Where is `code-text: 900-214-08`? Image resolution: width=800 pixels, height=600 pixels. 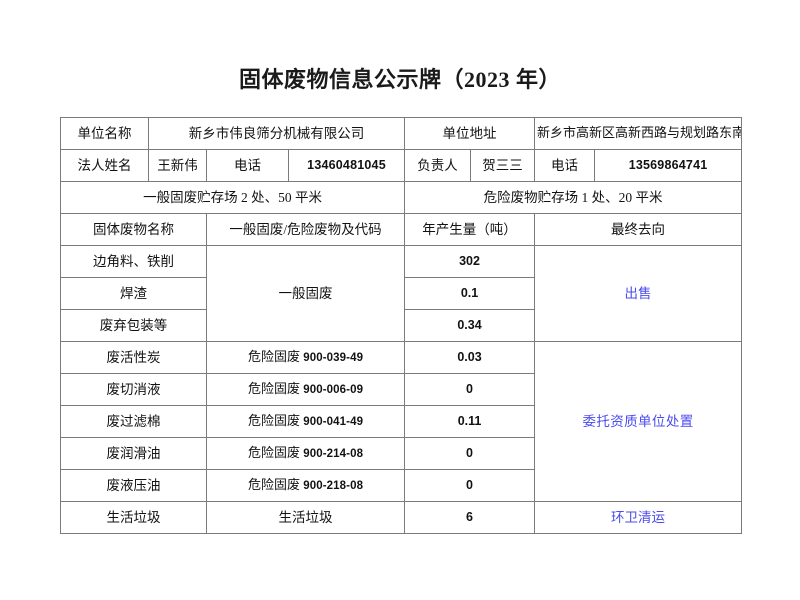
code-text: 900-214-08 is located at coordinates (333, 453).